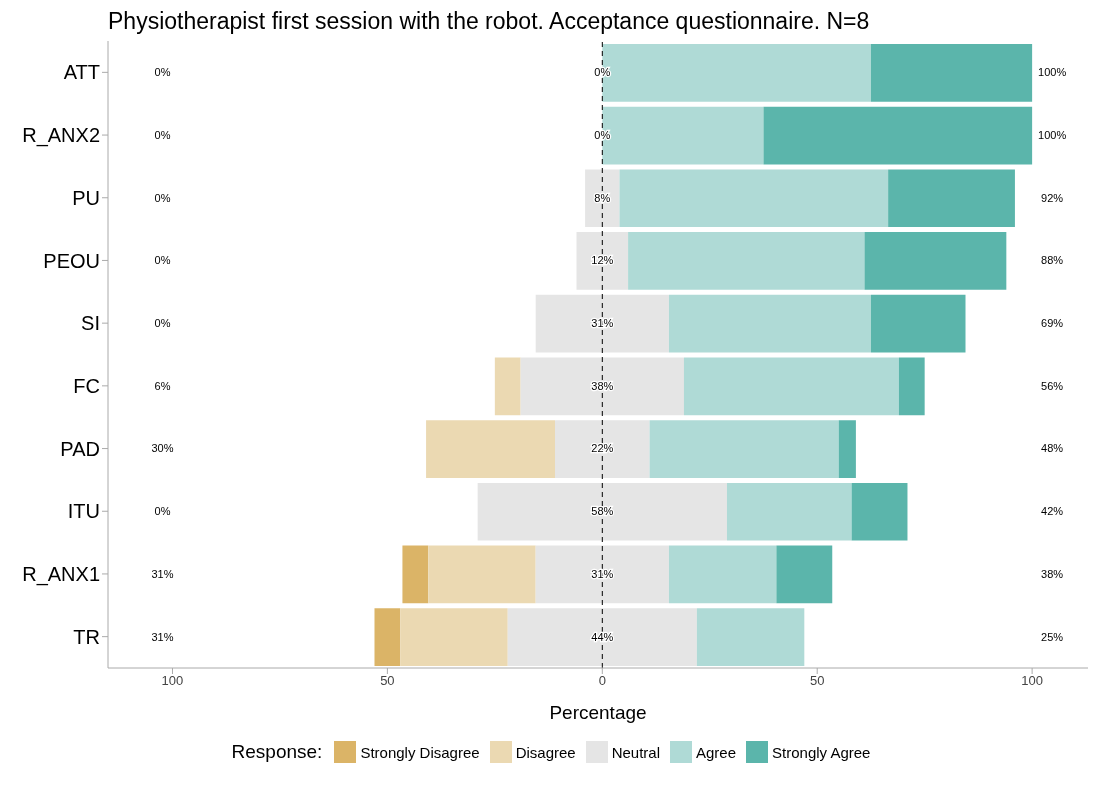  What do you see at coordinates (1052, 511) in the screenshot?
I see `annotation: 42%` at bounding box center [1052, 511].